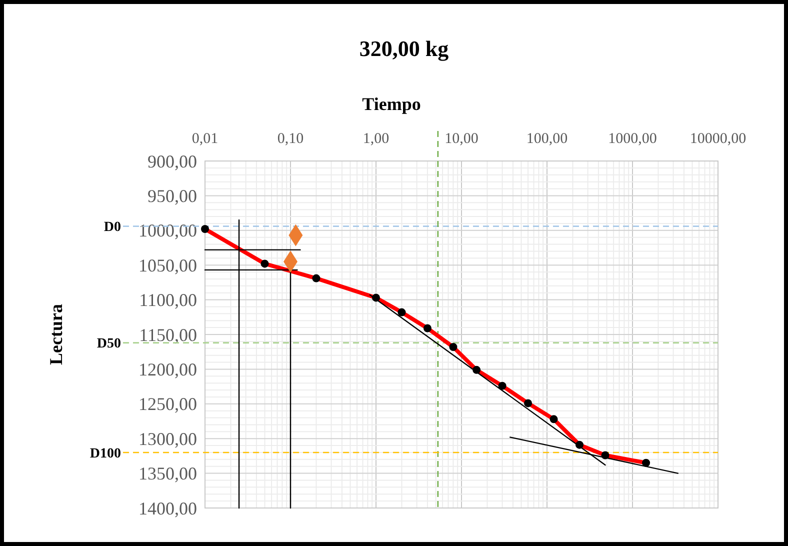 This screenshot has height=546, width=788. Describe the element at coordinates (112, 228) in the screenshot. I see `ref-line-label: D0` at that location.